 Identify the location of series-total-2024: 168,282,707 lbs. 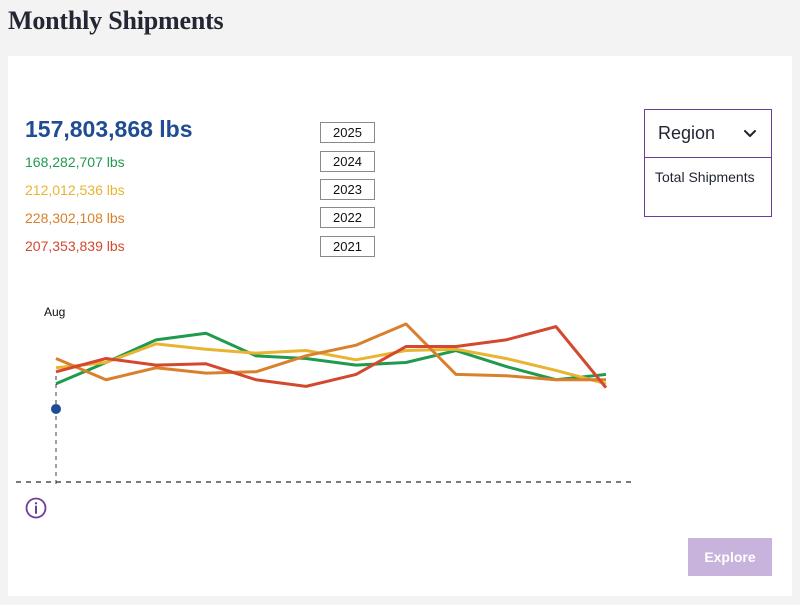
(75, 162).